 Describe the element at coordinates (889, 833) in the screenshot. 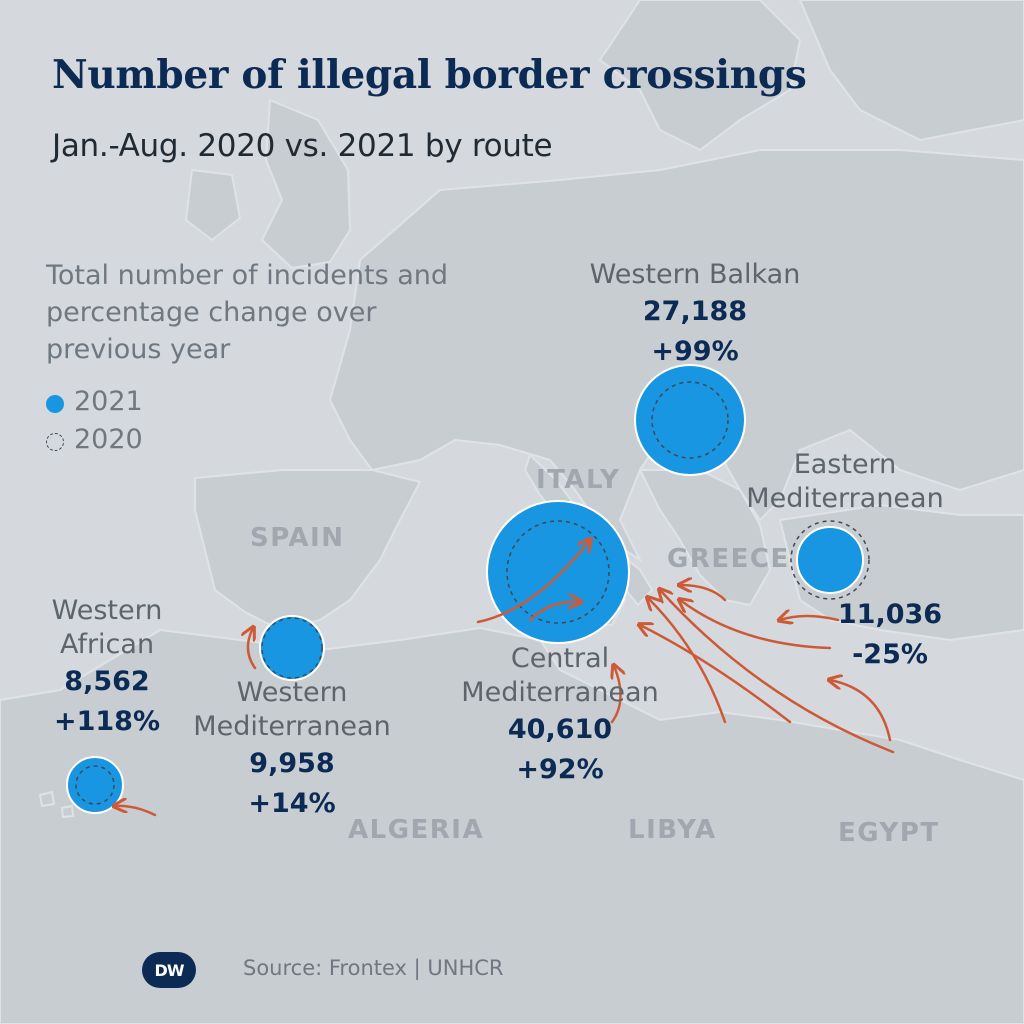

I see `country-label-egypt: EGYPT` at that location.